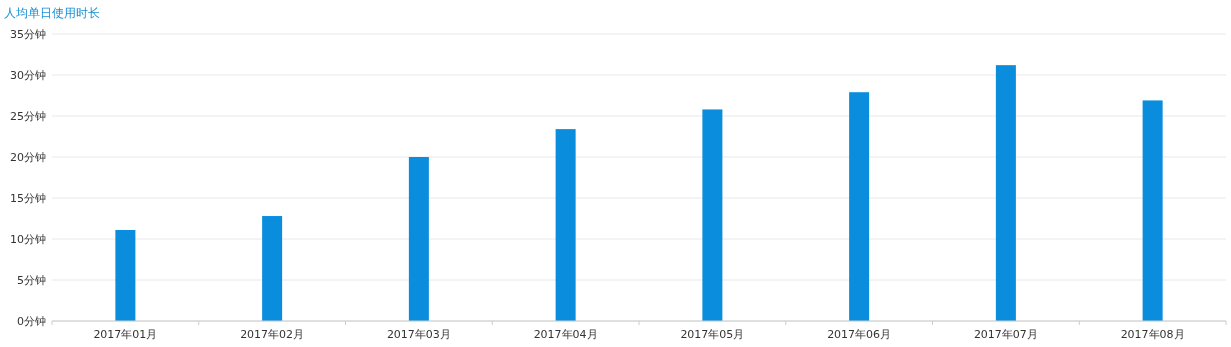 The image size is (1231, 347). Describe the element at coordinates (418, 334) in the screenshot. I see `x-tick-label: 2017年03月` at that location.